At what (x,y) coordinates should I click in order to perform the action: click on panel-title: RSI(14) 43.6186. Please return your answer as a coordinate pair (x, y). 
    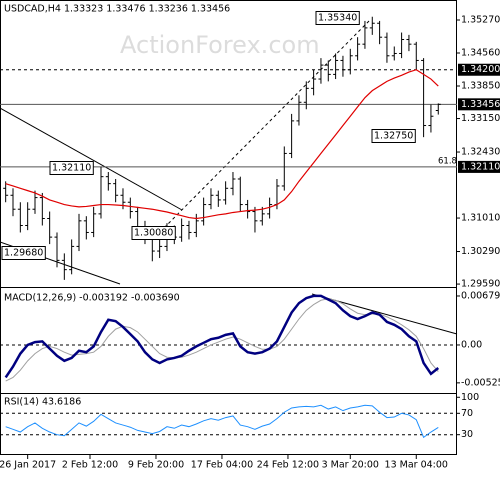
    Looking at the image, I should click on (42, 402).